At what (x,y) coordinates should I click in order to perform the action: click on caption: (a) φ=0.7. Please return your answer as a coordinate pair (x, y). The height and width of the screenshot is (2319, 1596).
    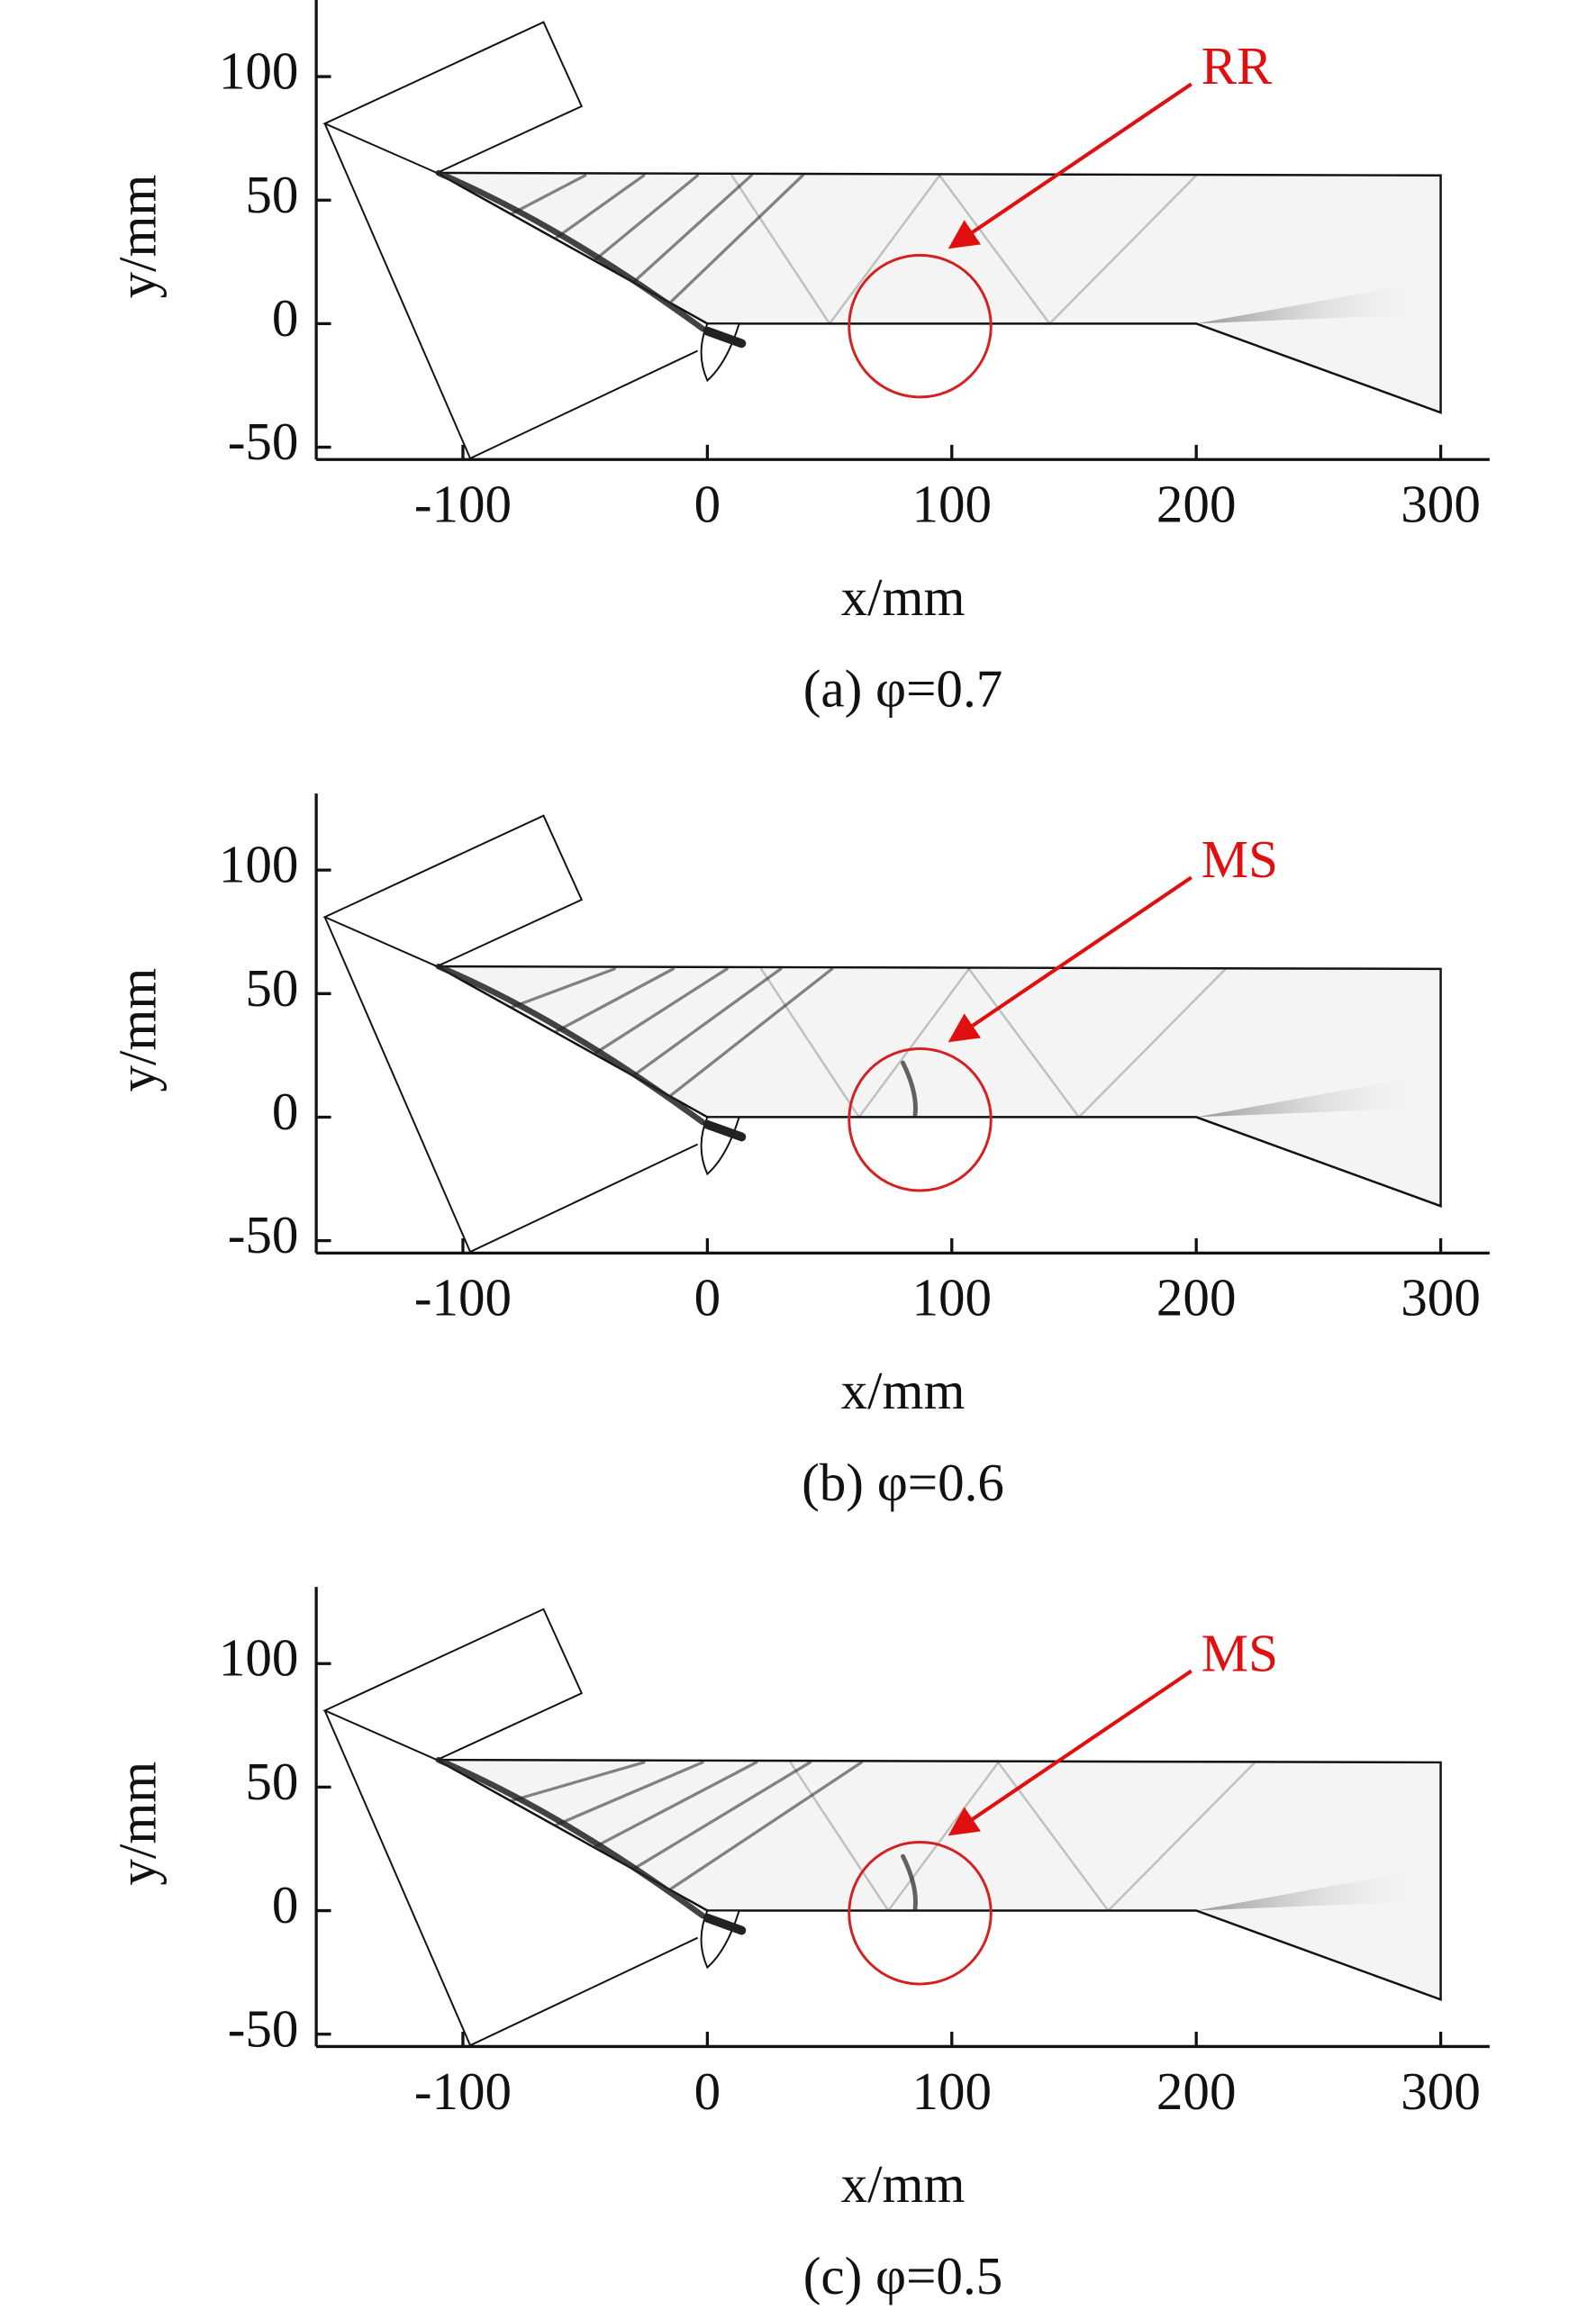
    Looking at the image, I should click on (902, 689).